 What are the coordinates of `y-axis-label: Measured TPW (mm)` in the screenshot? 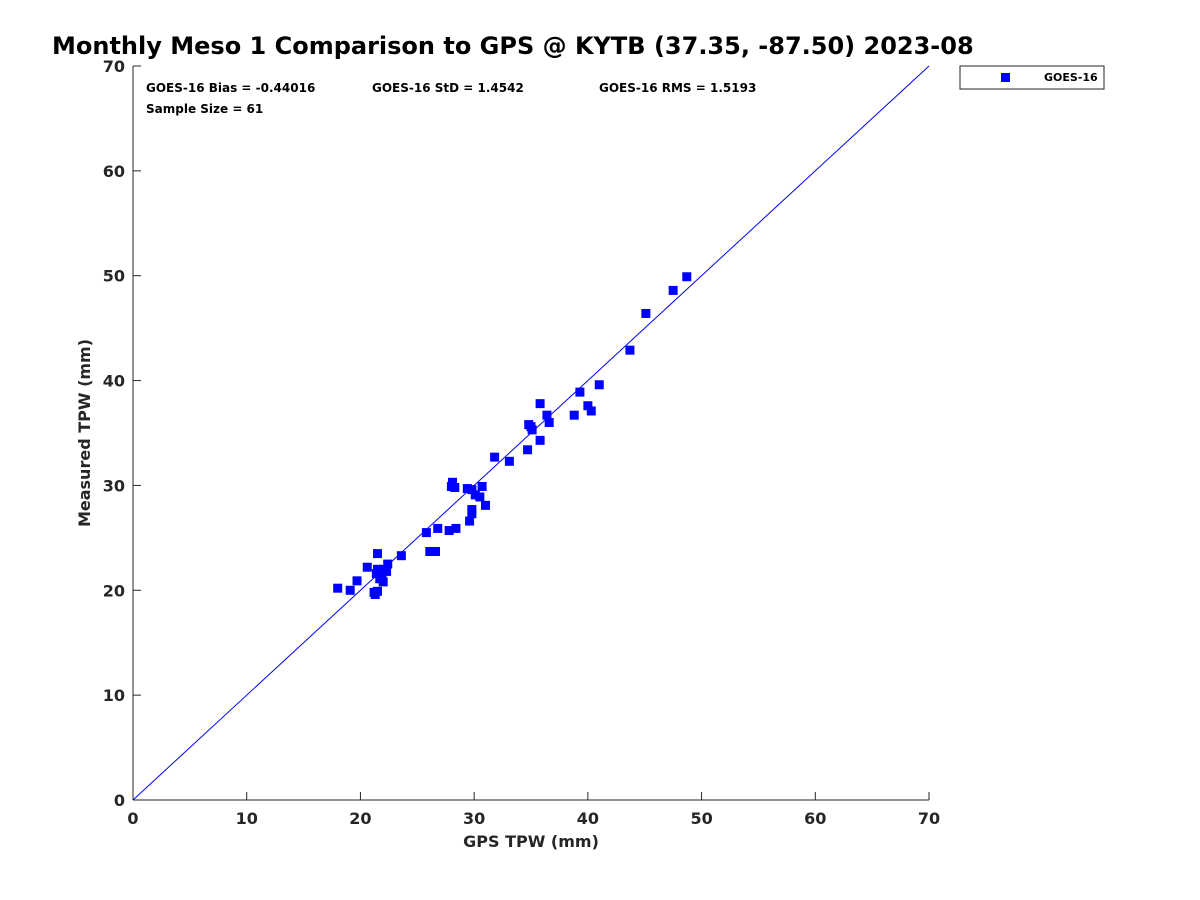 It's located at (84, 433).